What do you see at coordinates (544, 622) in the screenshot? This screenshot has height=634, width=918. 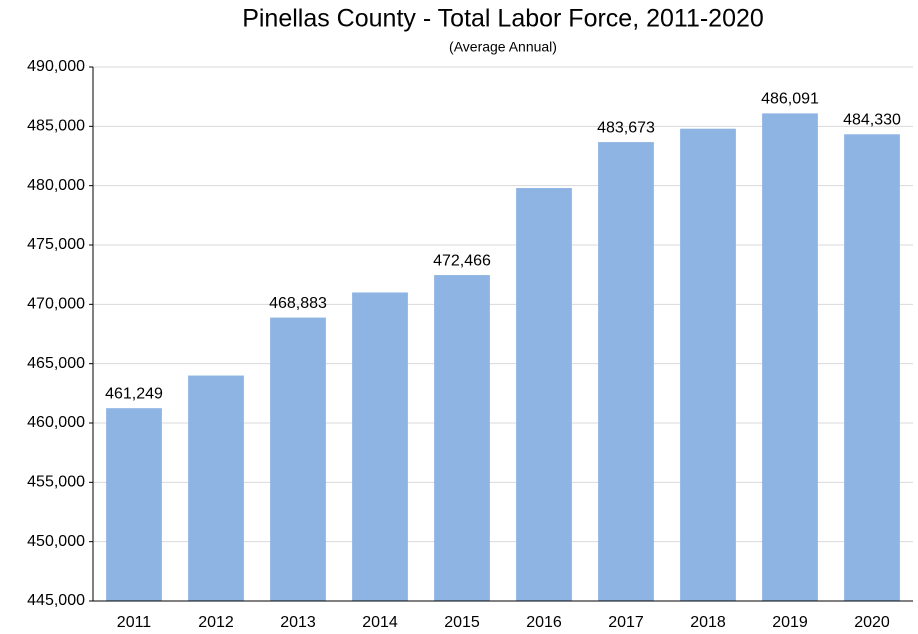 I see `x-tick-label: 2016` at bounding box center [544, 622].